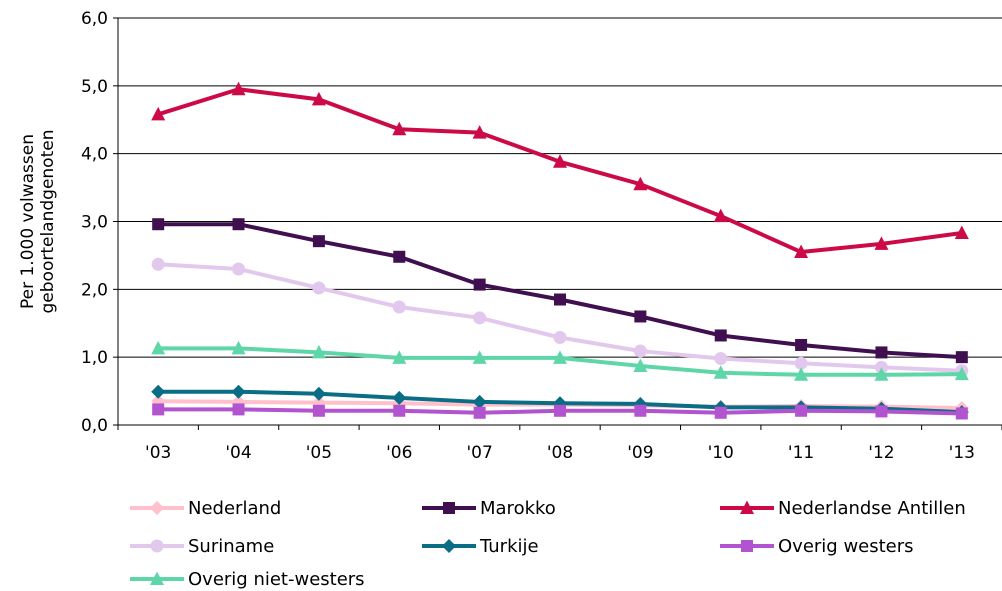 The image size is (1002, 591). I want to click on y-tick-label: 0,0, so click(94, 426).